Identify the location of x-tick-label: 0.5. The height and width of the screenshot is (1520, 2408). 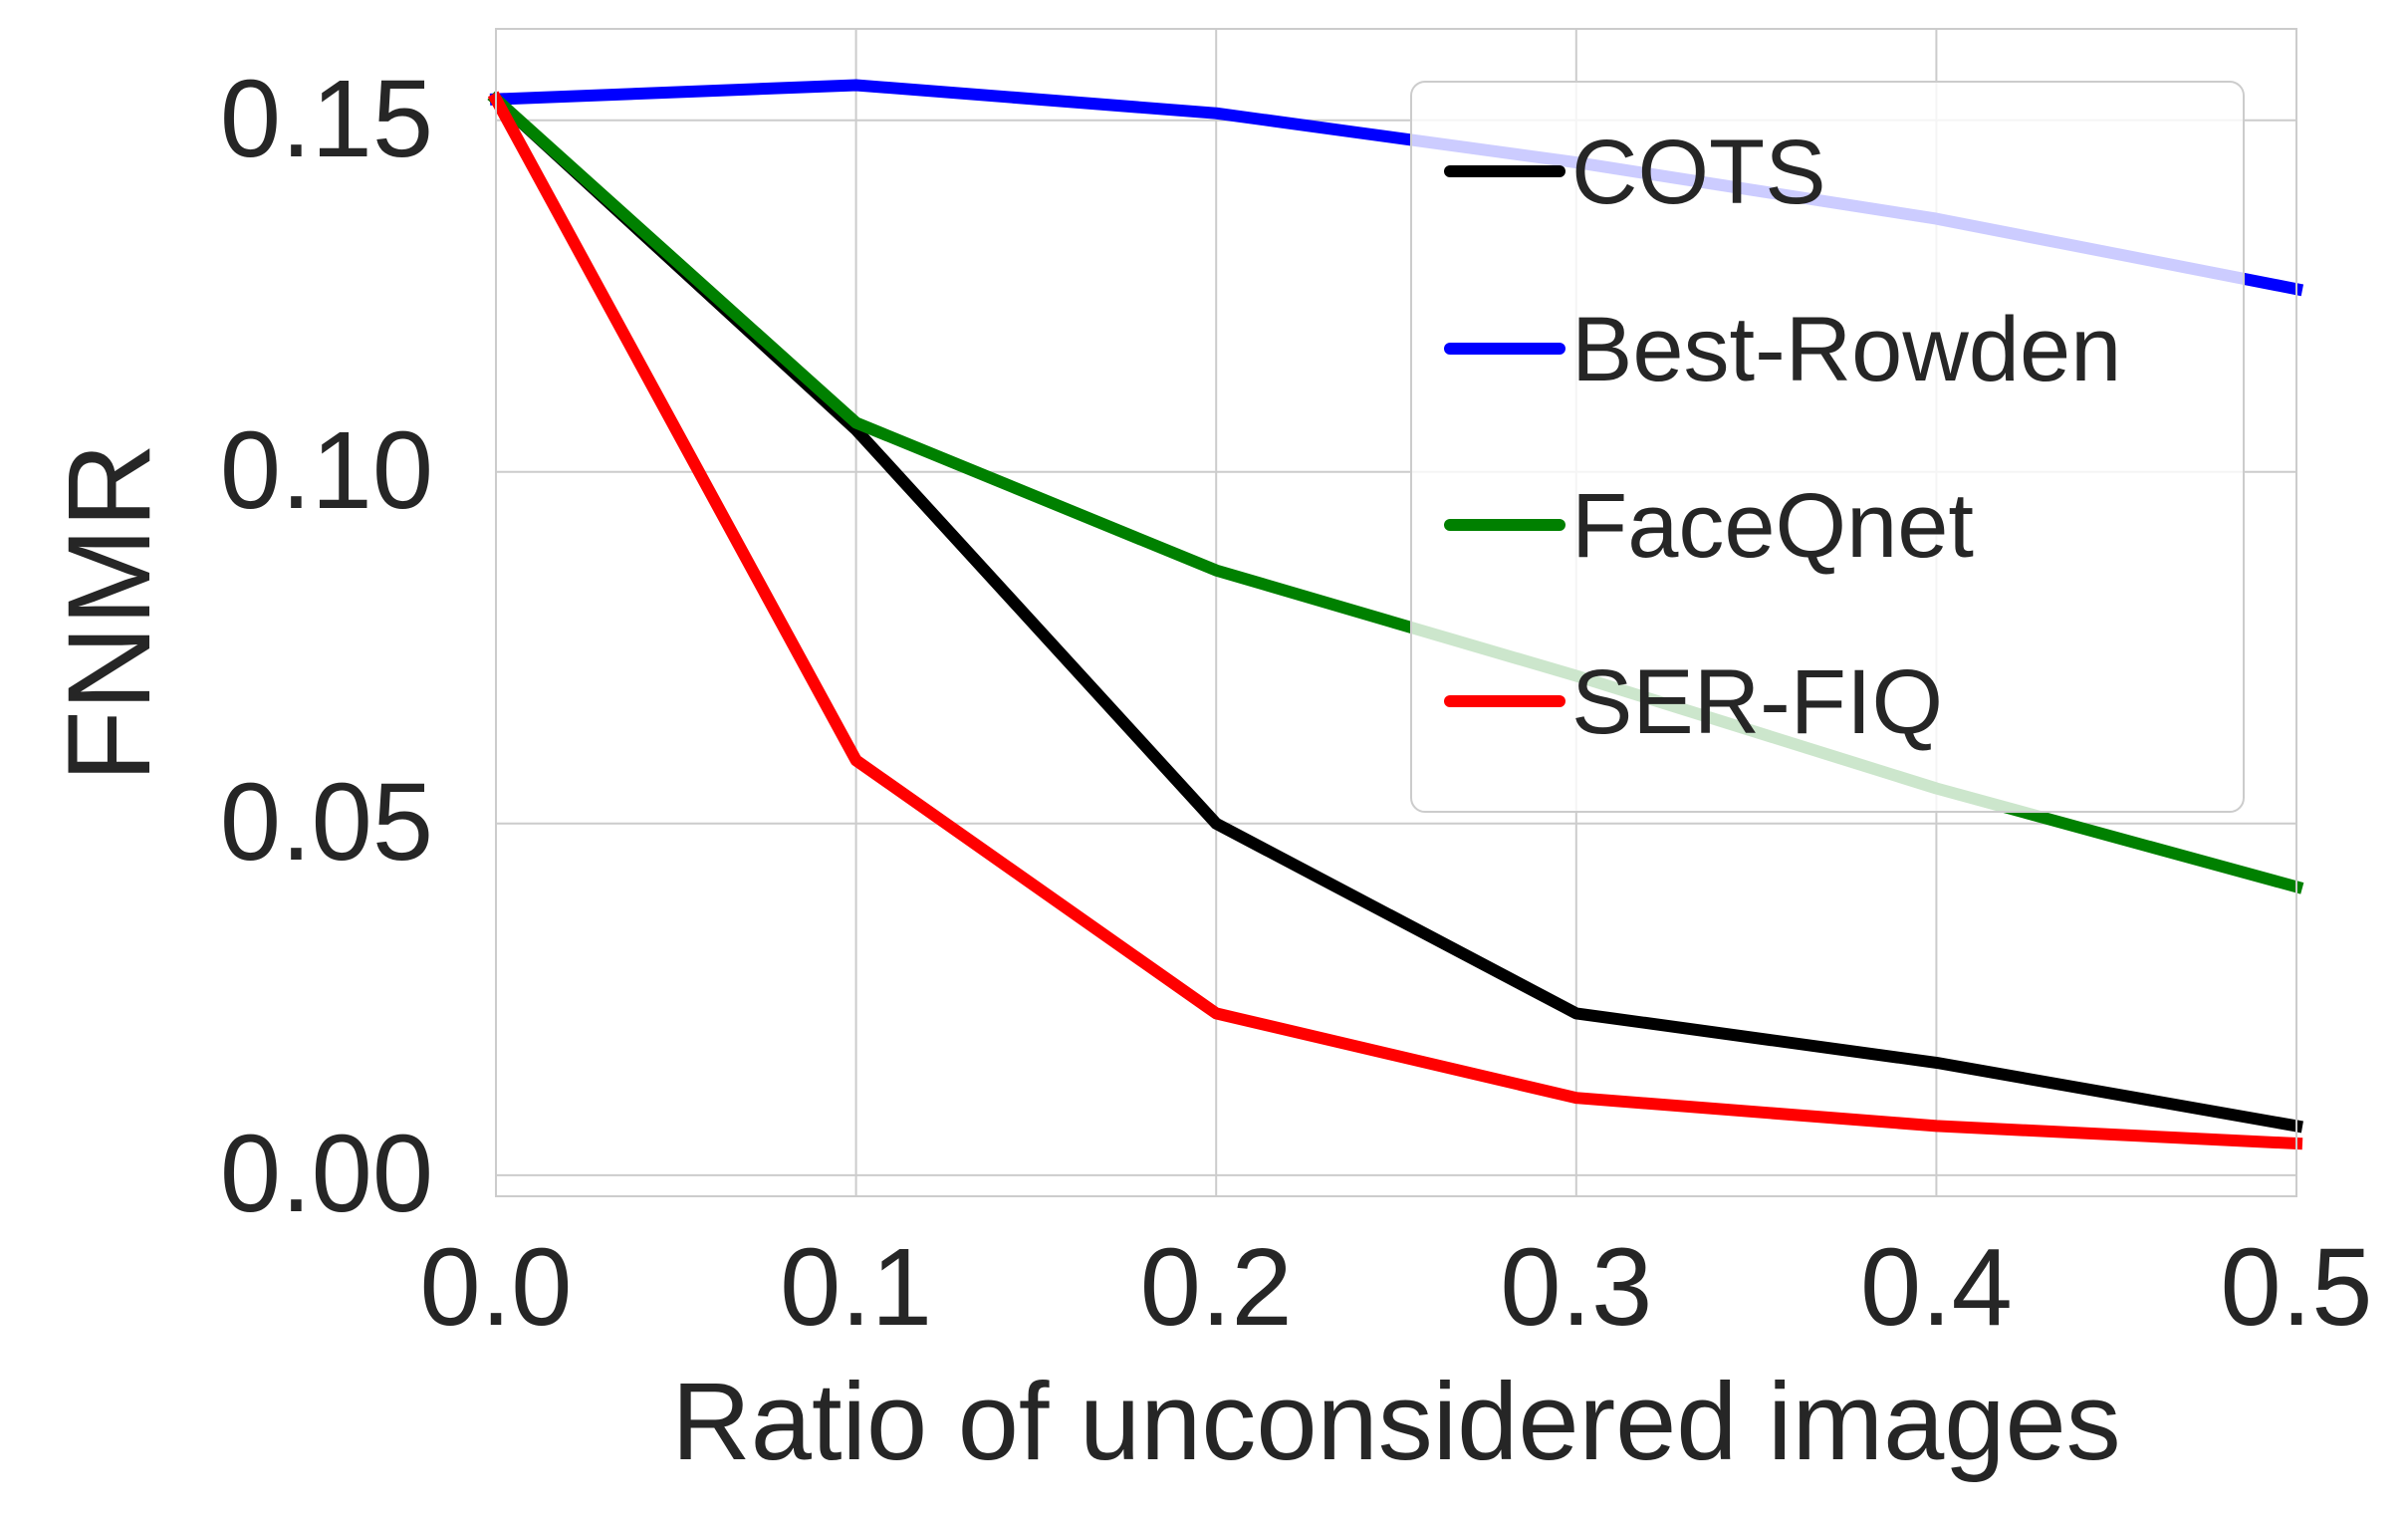
(2297, 1288).